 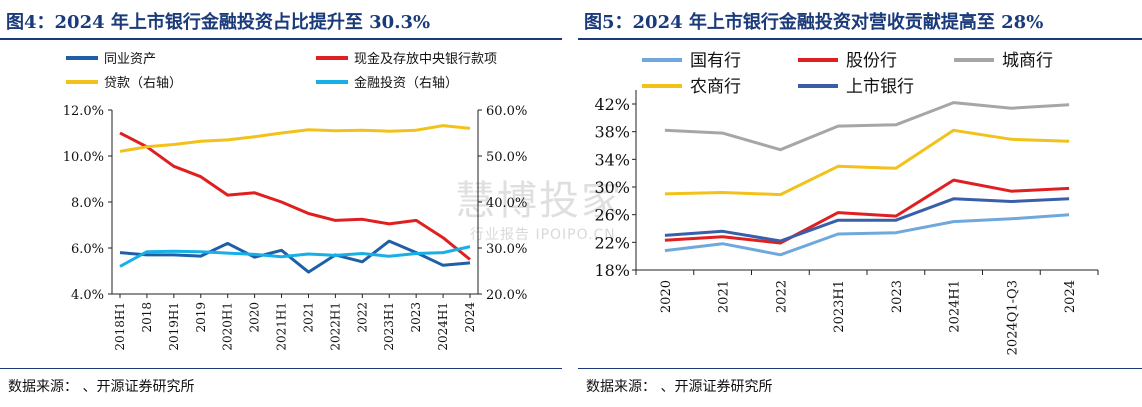 What do you see at coordinates (539, 201) in the screenshot?
I see `watermark-logo: 慧博投家` at bounding box center [539, 201].